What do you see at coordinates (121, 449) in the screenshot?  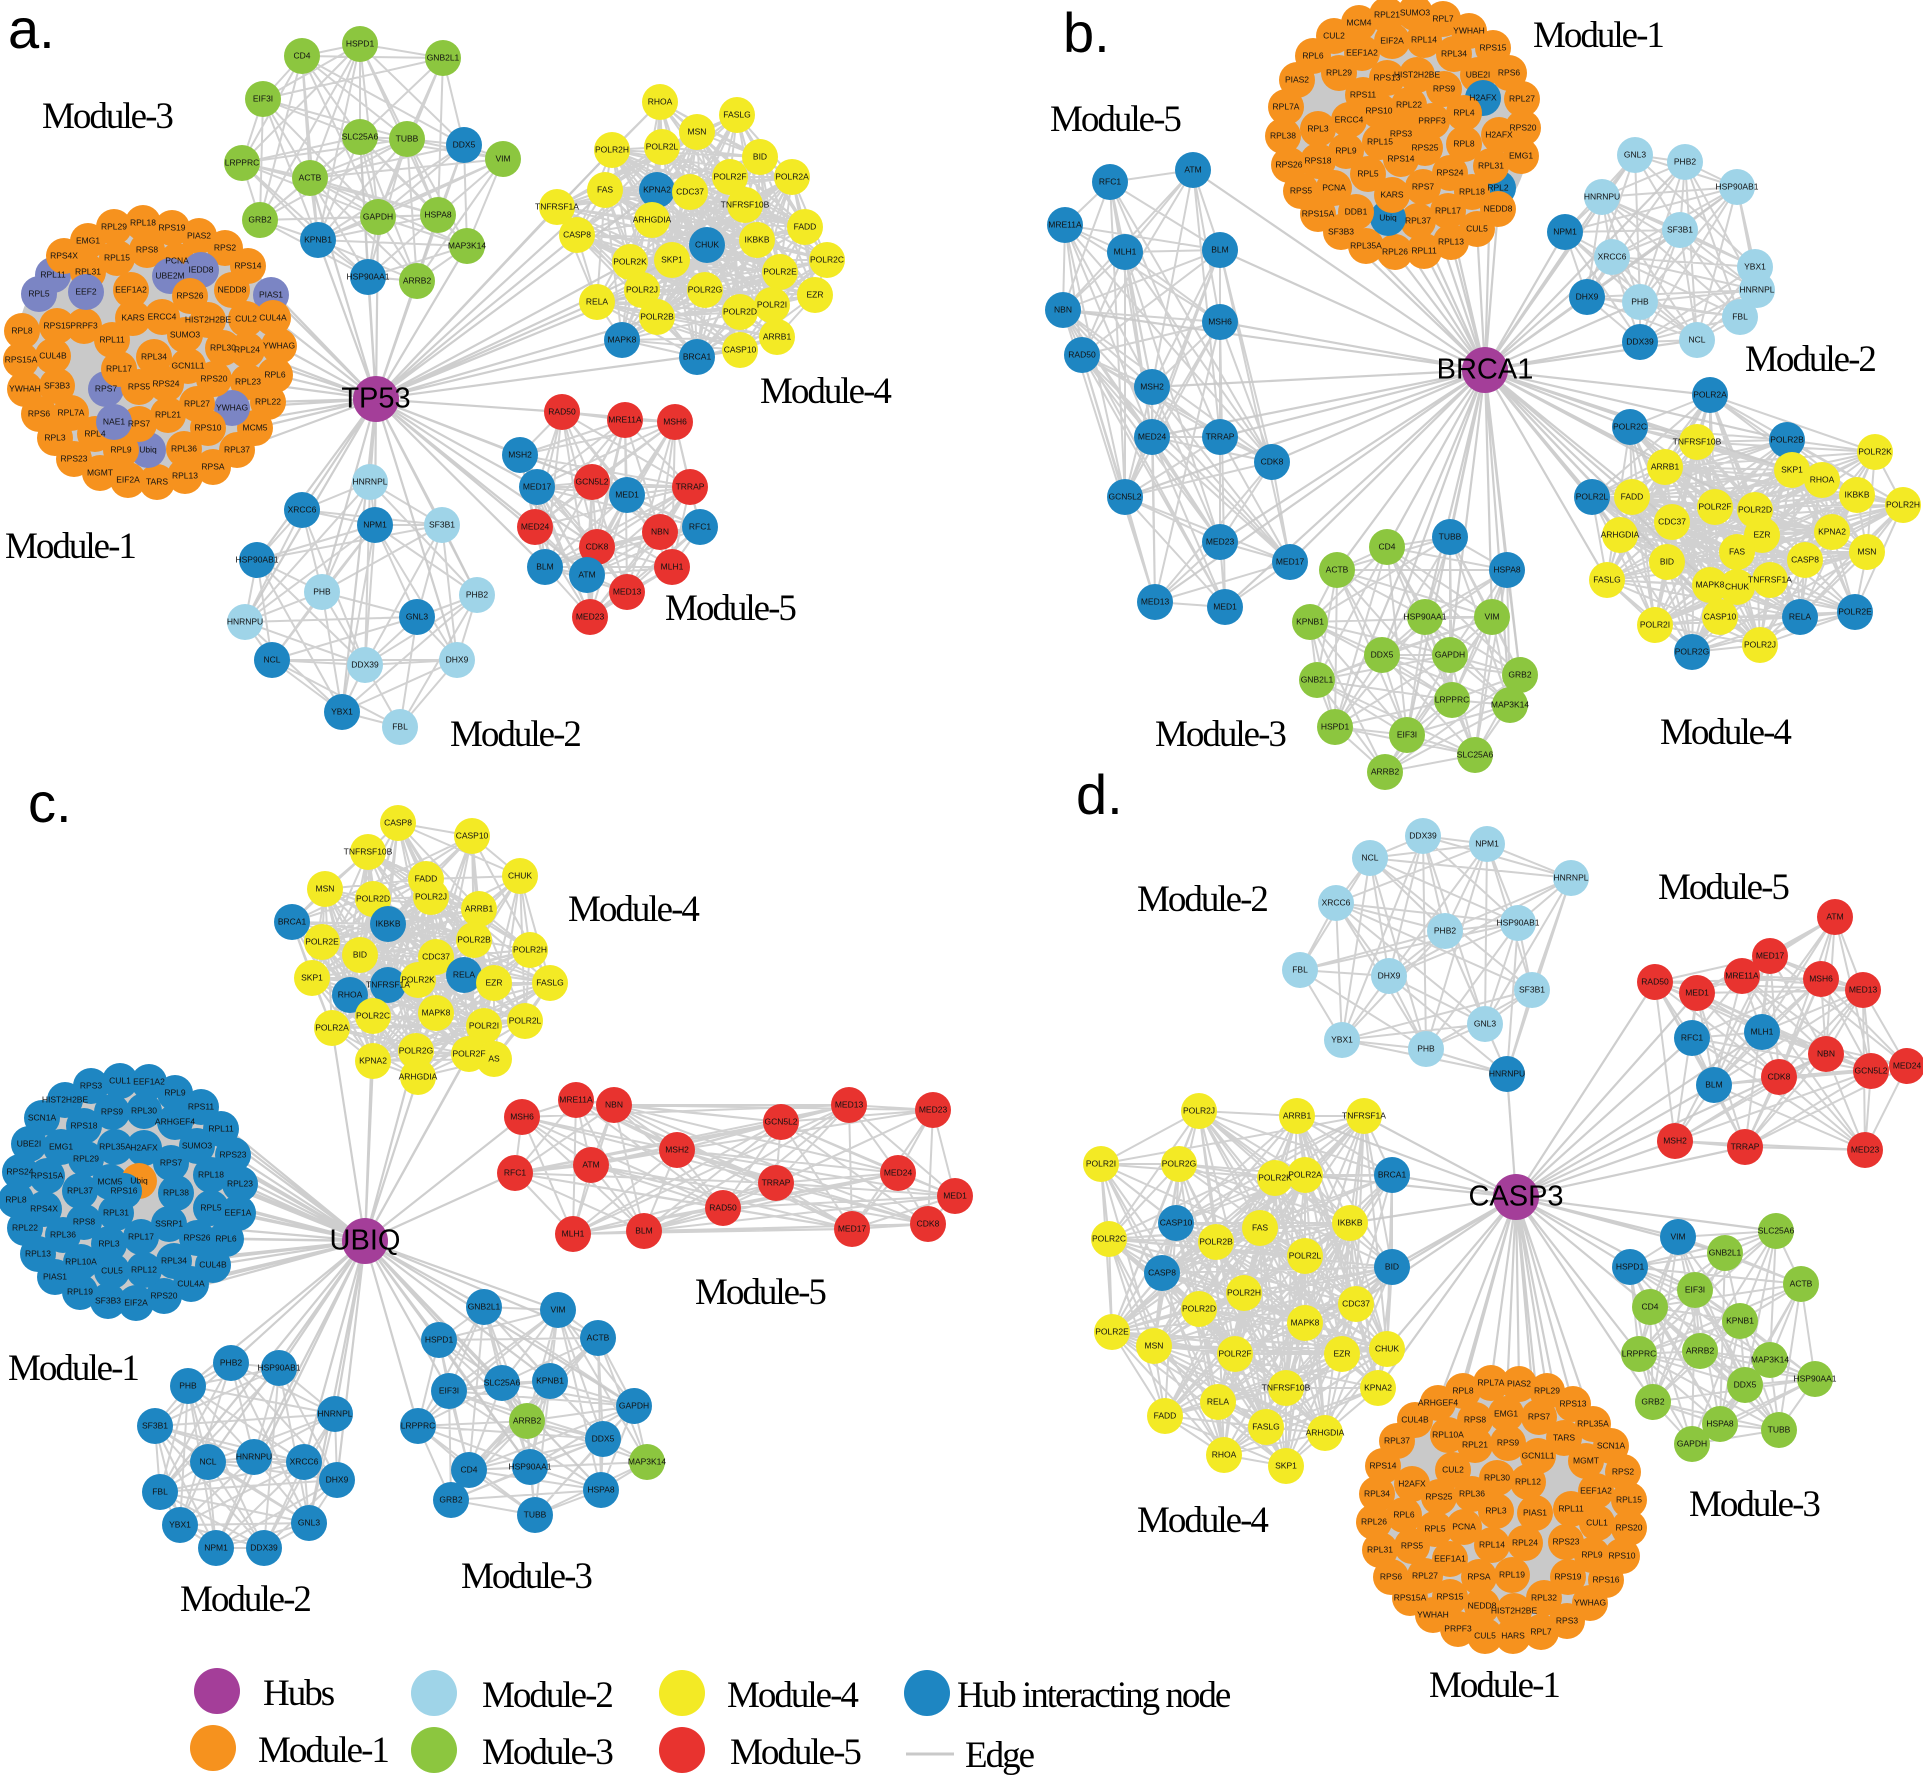 I see `svg-text: RPL9` at bounding box center [121, 449].